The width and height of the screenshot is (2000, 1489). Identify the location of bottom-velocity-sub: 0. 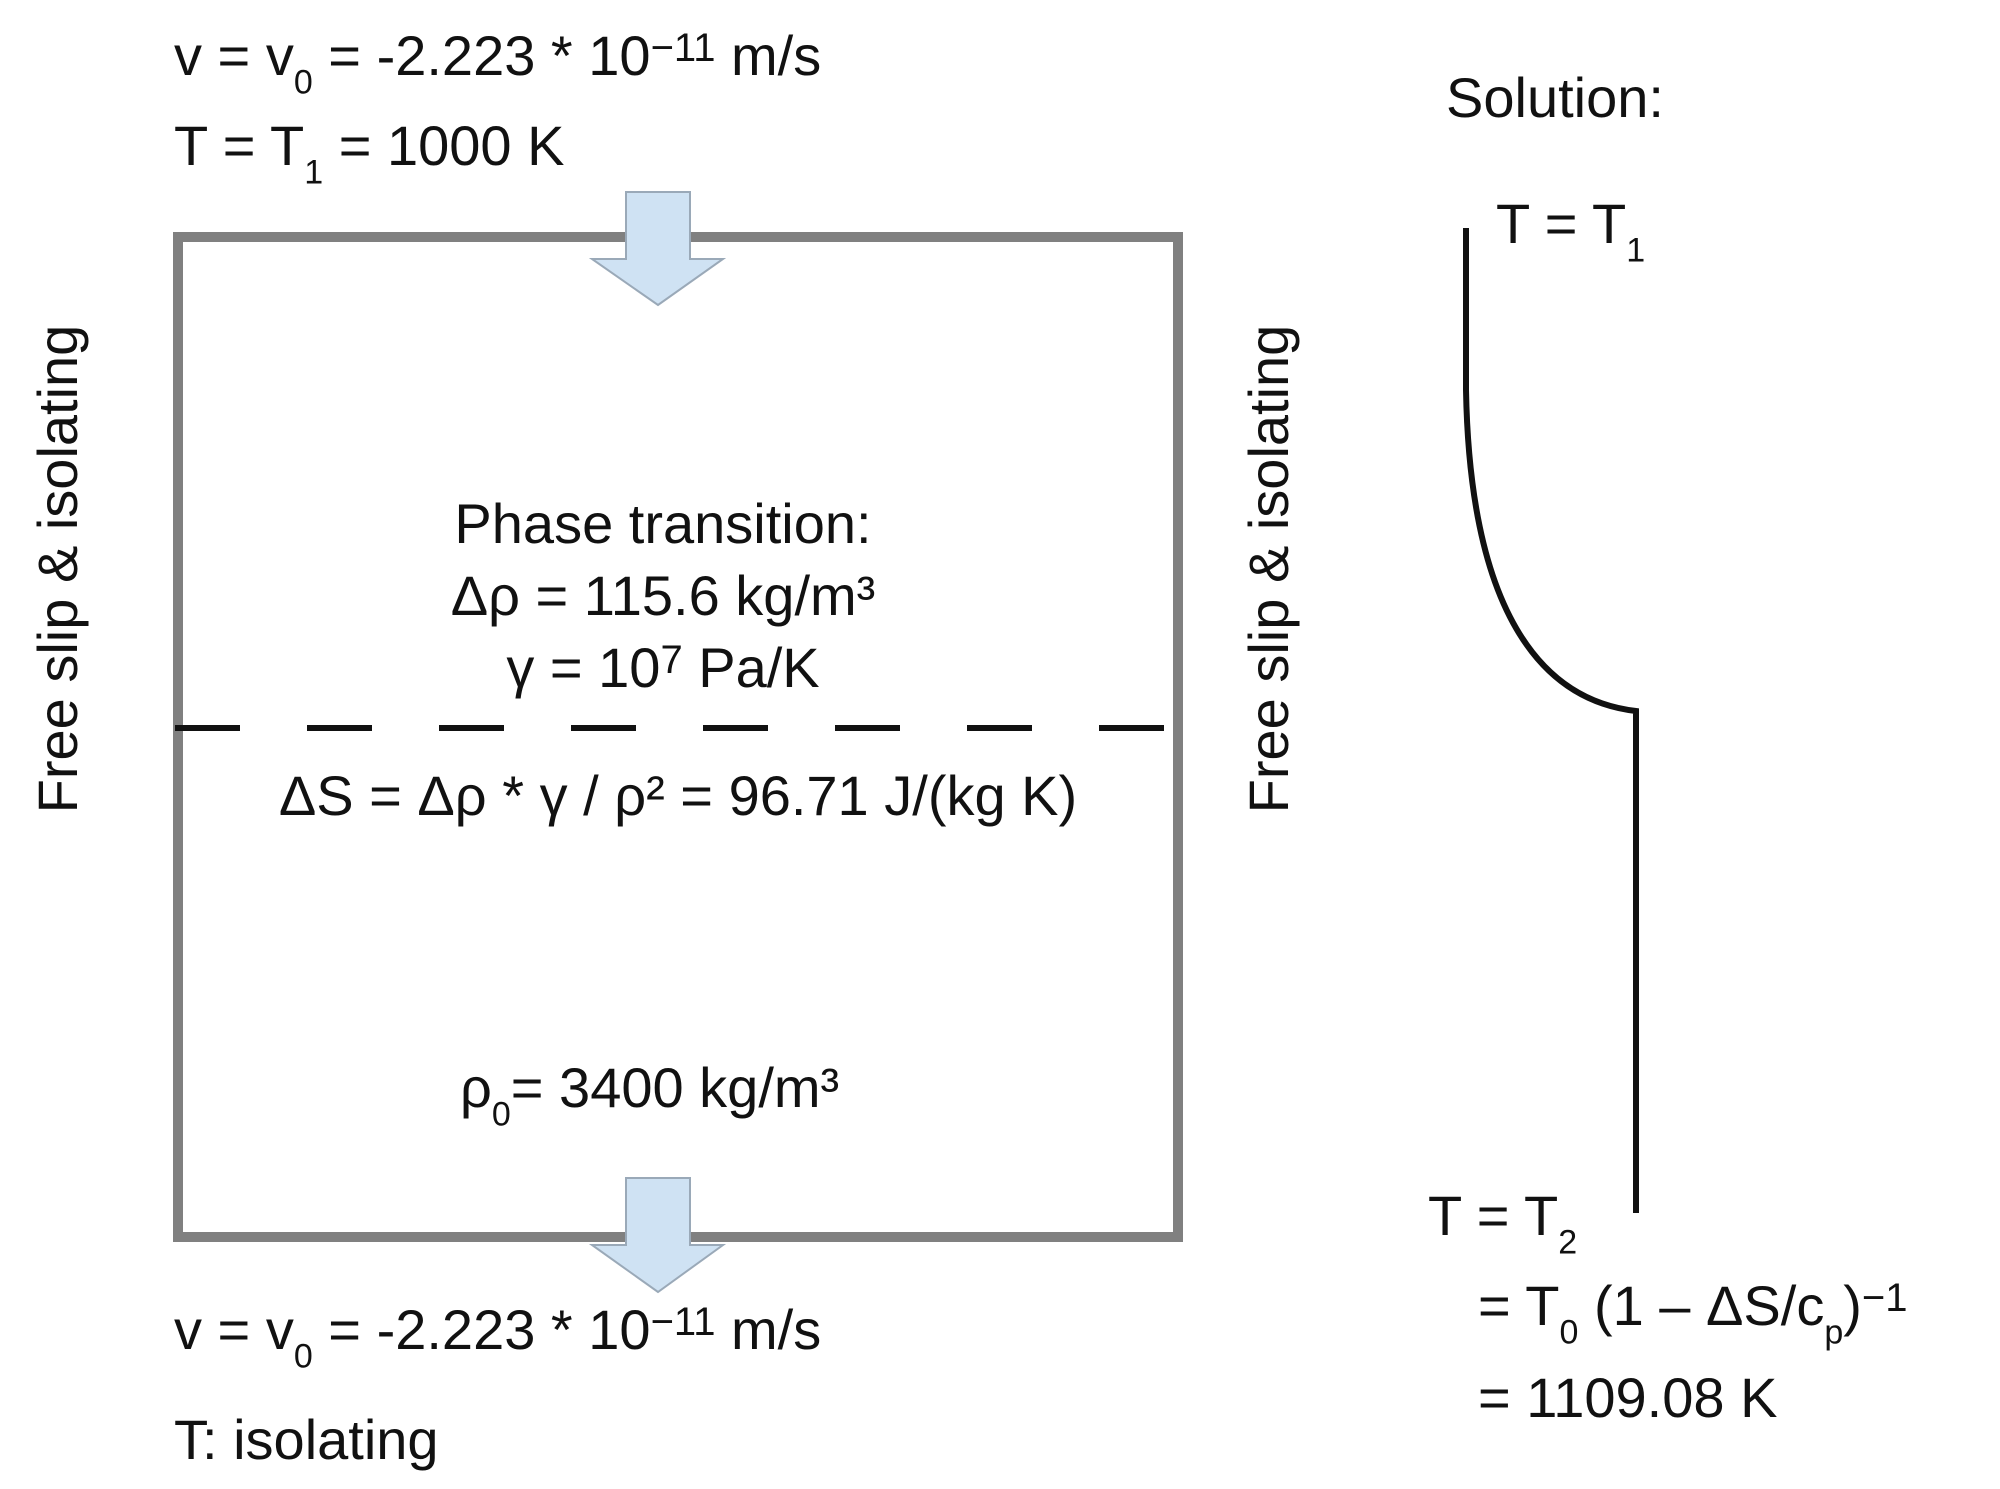
(303, 1356).